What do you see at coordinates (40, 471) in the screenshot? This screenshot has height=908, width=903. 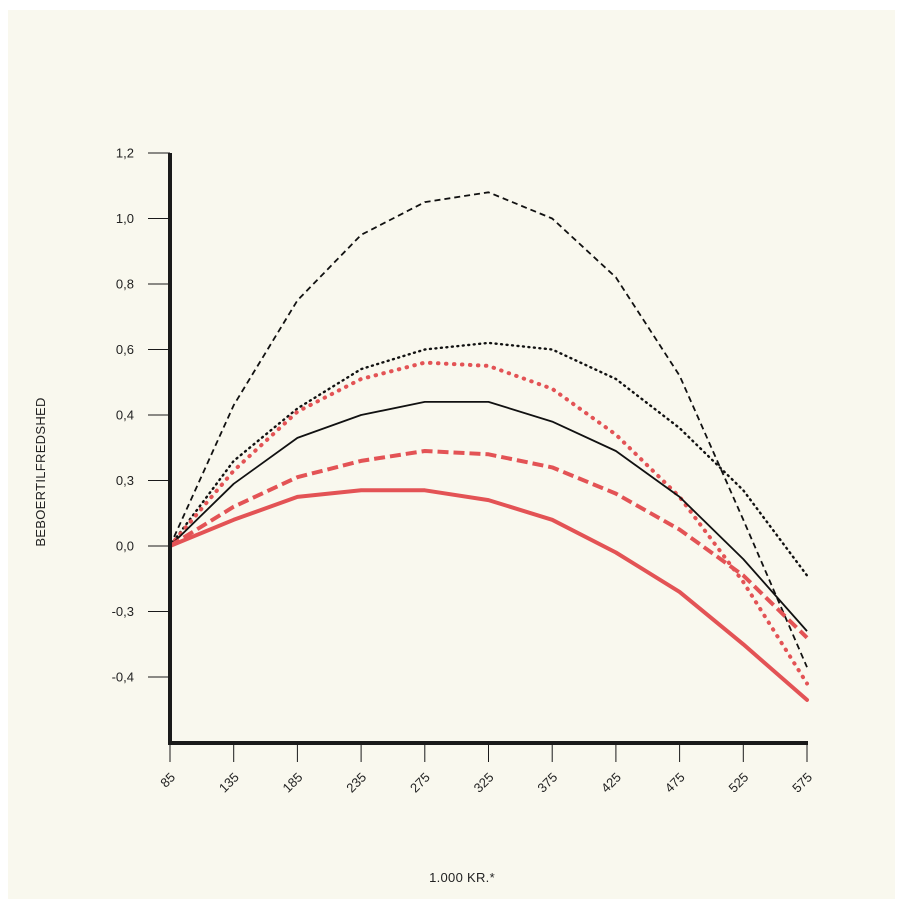 I see `y-axis-title: BEBOERTILFREDSHED` at bounding box center [40, 471].